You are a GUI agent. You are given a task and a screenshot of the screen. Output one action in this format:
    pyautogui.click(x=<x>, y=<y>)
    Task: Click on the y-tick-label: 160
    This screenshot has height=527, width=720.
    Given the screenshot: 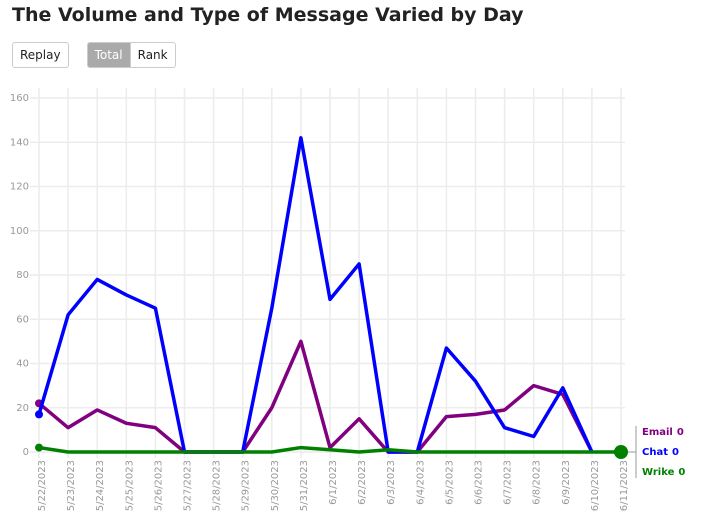 What is the action you would take?
    pyautogui.click(x=19, y=98)
    